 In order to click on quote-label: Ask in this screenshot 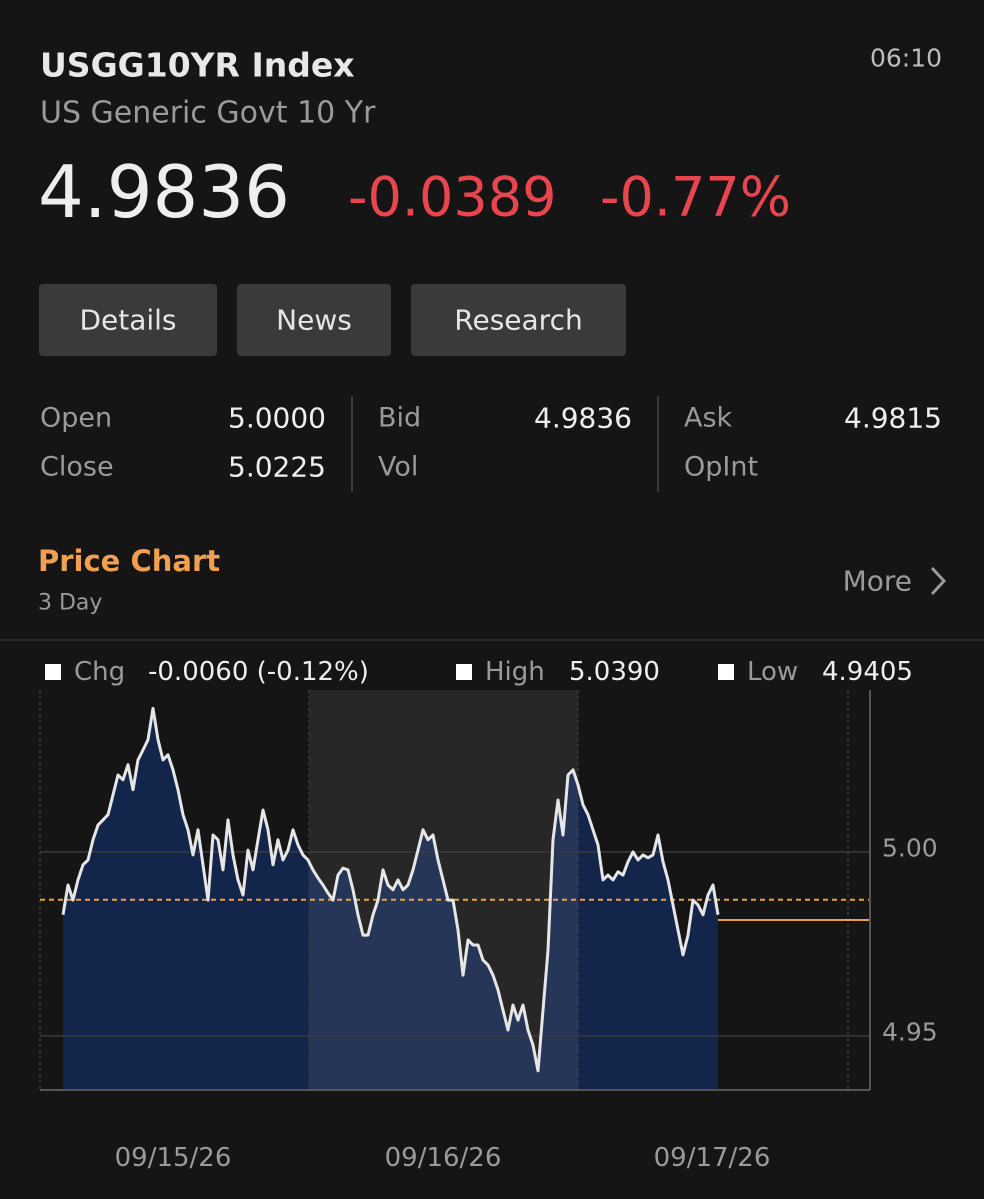, I will do `click(708, 418)`.